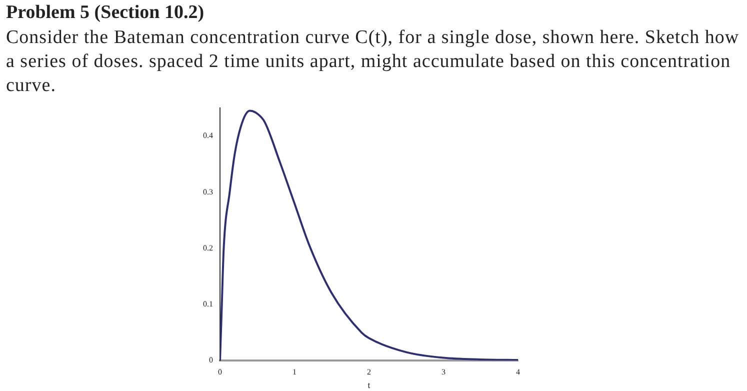 The image size is (747, 391). What do you see at coordinates (211, 360) in the screenshot?
I see `y-tick-label: 0` at bounding box center [211, 360].